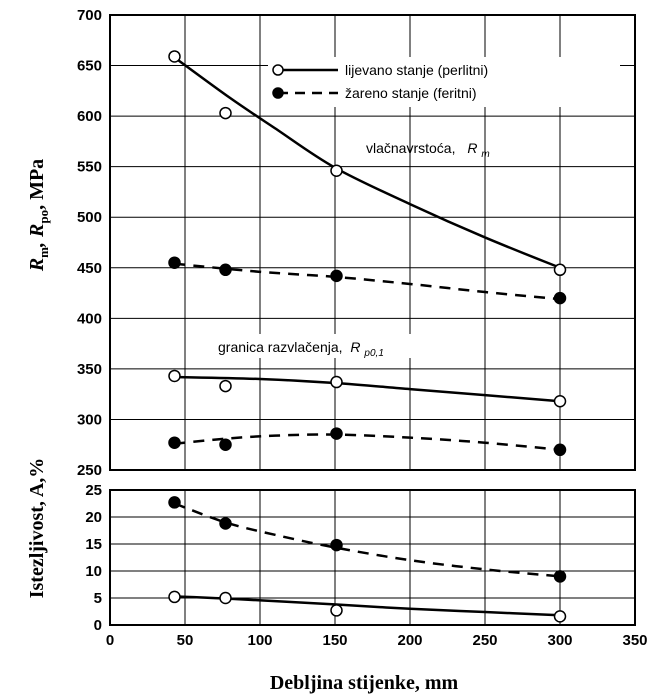 This screenshot has height=700, width=651. What do you see at coordinates (559, 640) in the screenshot?
I see `x-tick-label: 300` at bounding box center [559, 640].